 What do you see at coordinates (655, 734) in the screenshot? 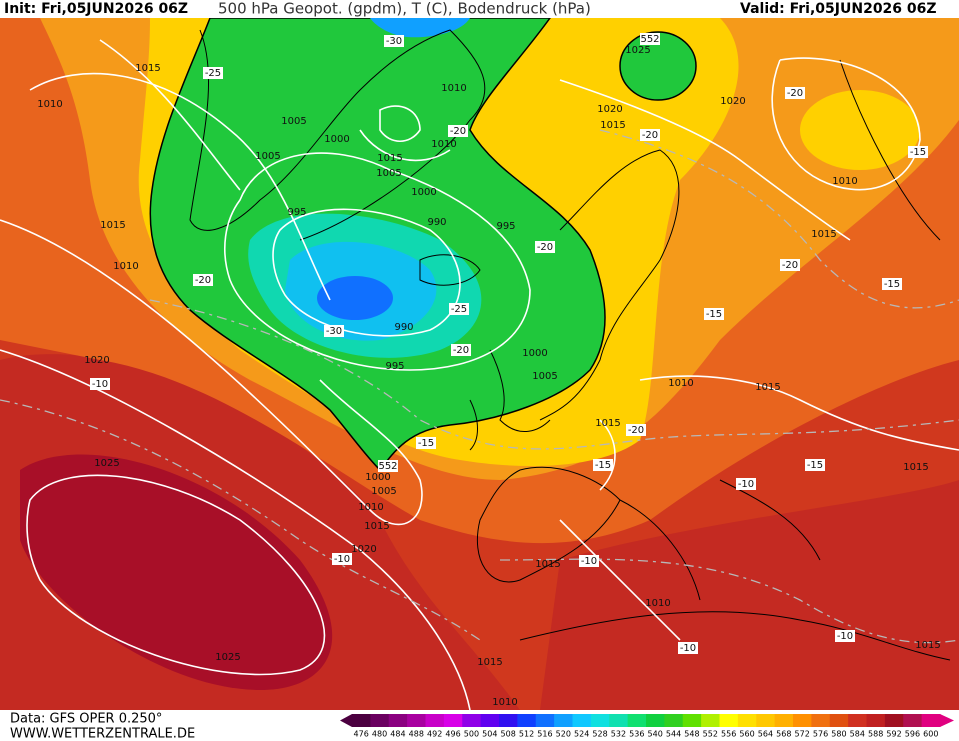
I see `colorbar-label: 540` at bounding box center [655, 734].